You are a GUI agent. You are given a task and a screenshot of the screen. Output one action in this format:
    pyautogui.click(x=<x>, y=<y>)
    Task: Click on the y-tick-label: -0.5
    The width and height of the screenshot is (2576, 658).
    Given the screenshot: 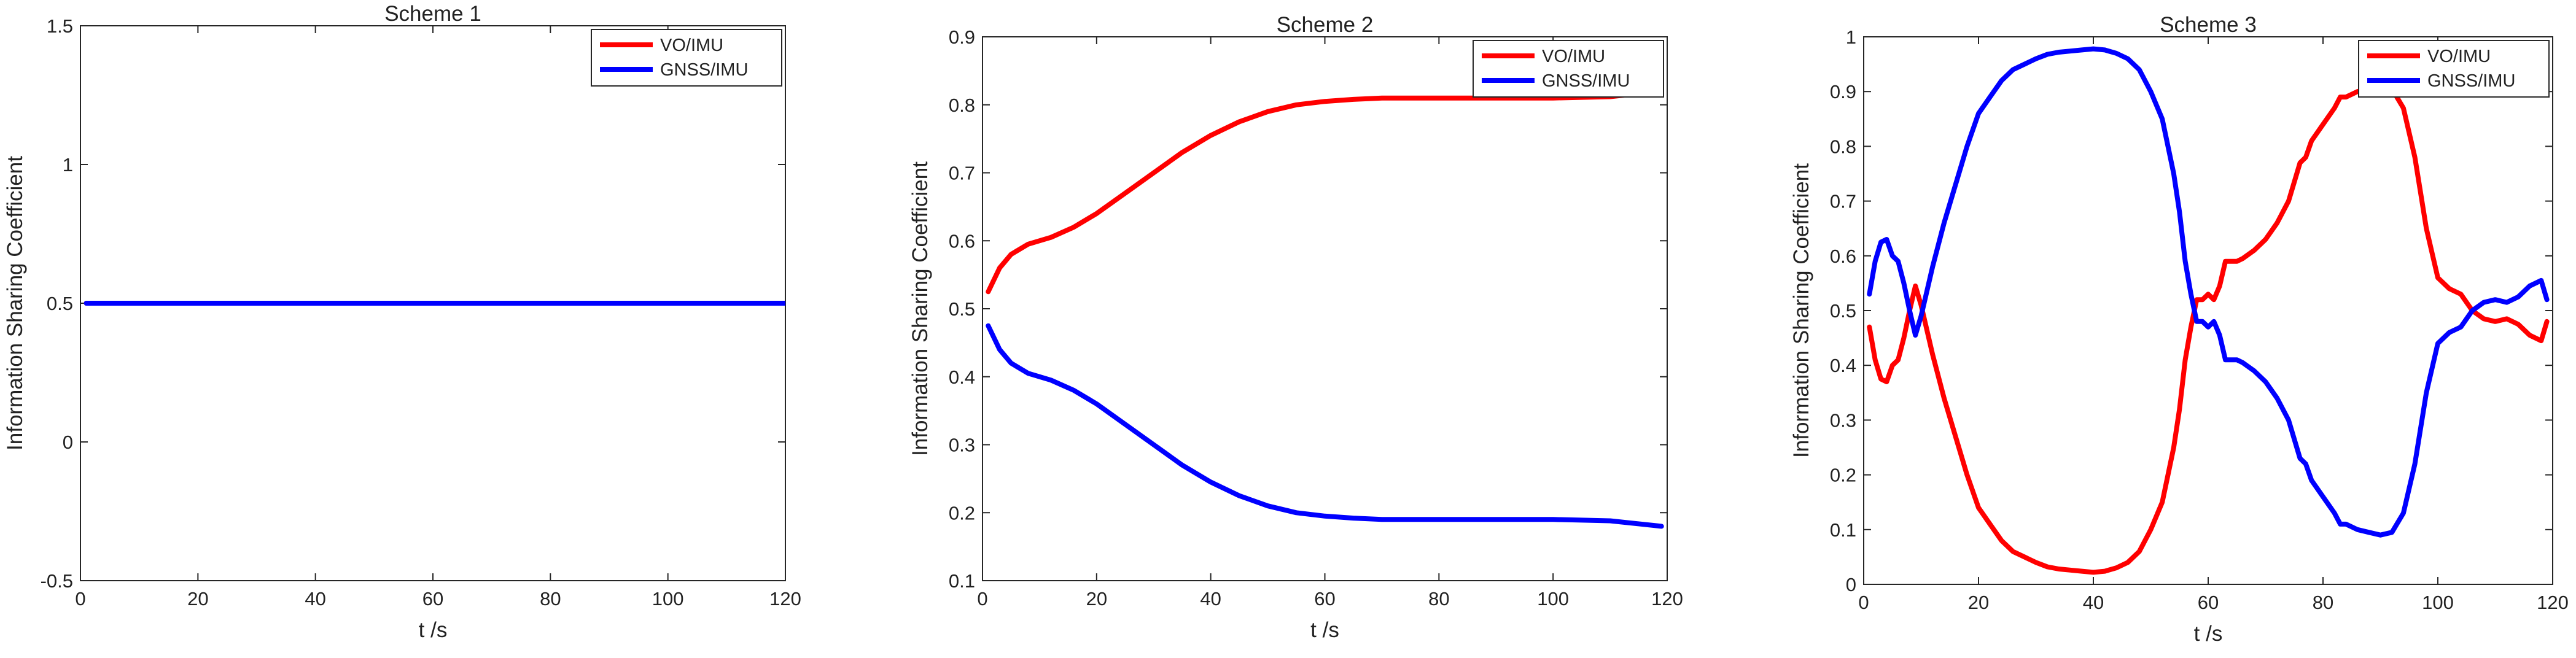 What is the action you would take?
    pyautogui.click(x=57, y=581)
    